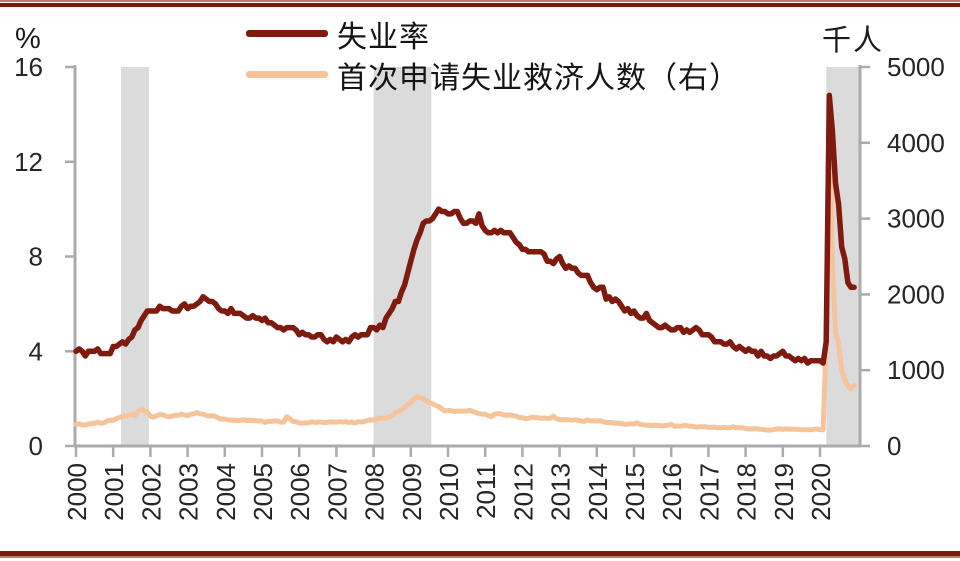  I want to click on svg-text: 2008, so click(375, 492).